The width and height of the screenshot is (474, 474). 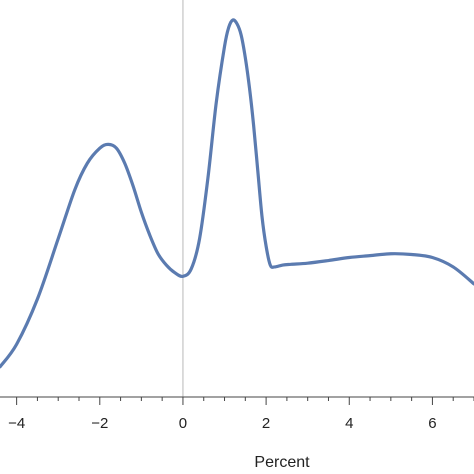 I want to click on x-axis-title: Percent, so click(x=282, y=462).